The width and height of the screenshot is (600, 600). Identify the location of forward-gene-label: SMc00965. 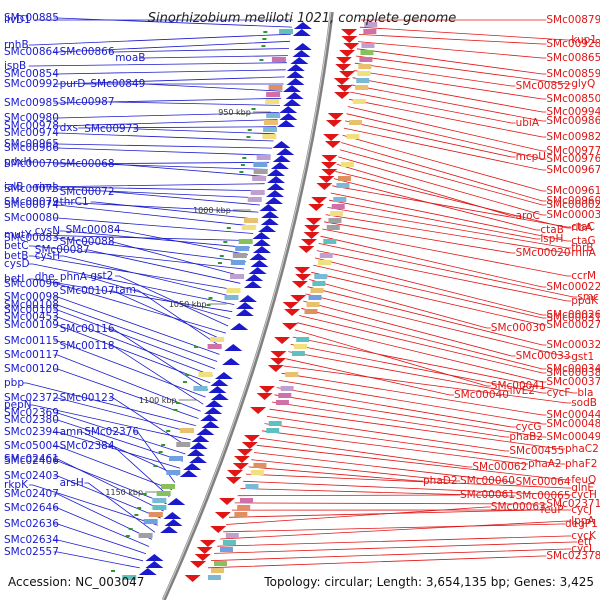
(31, 144).